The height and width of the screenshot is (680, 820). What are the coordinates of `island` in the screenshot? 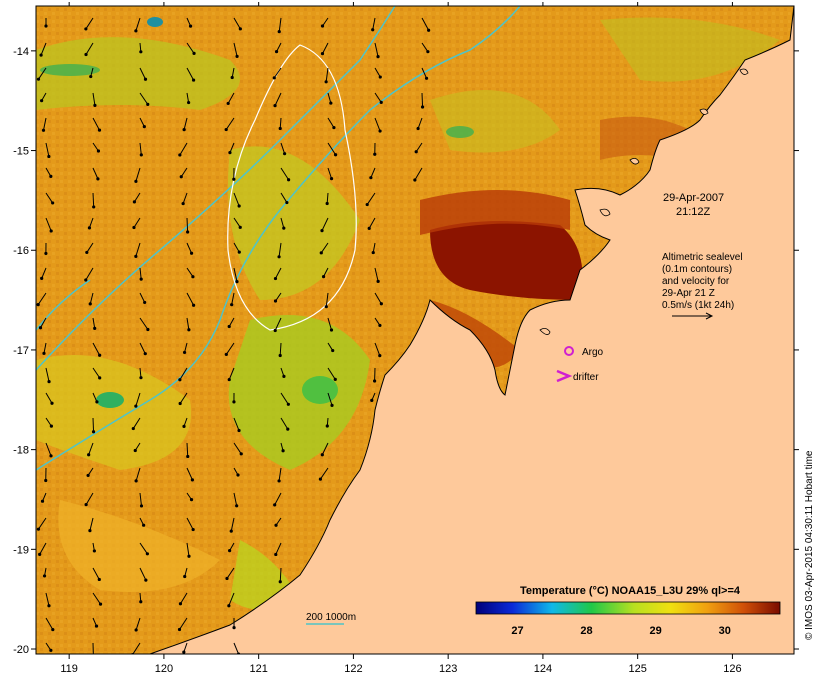 It's located at (605, 212).